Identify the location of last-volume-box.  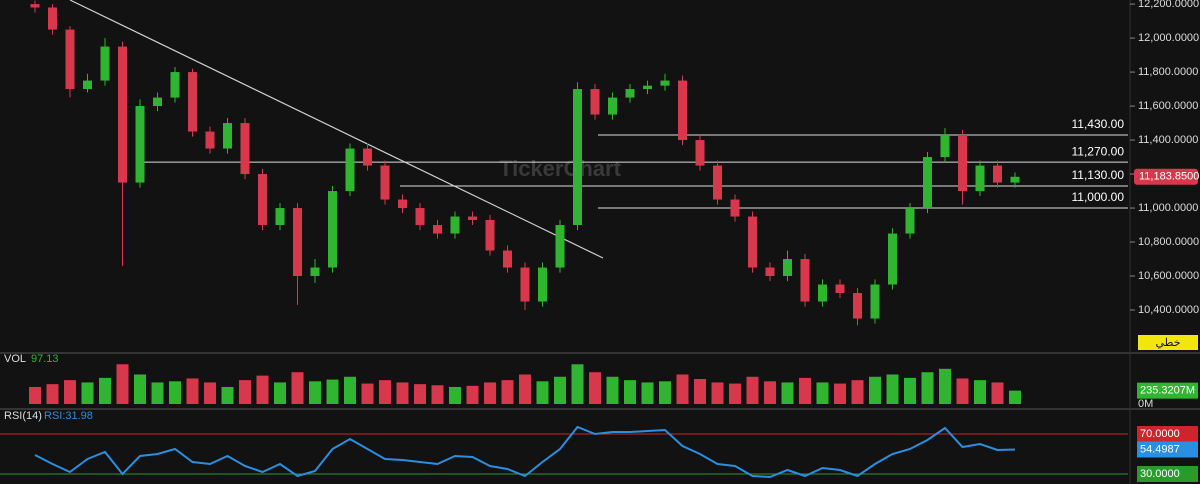
(1167, 390).